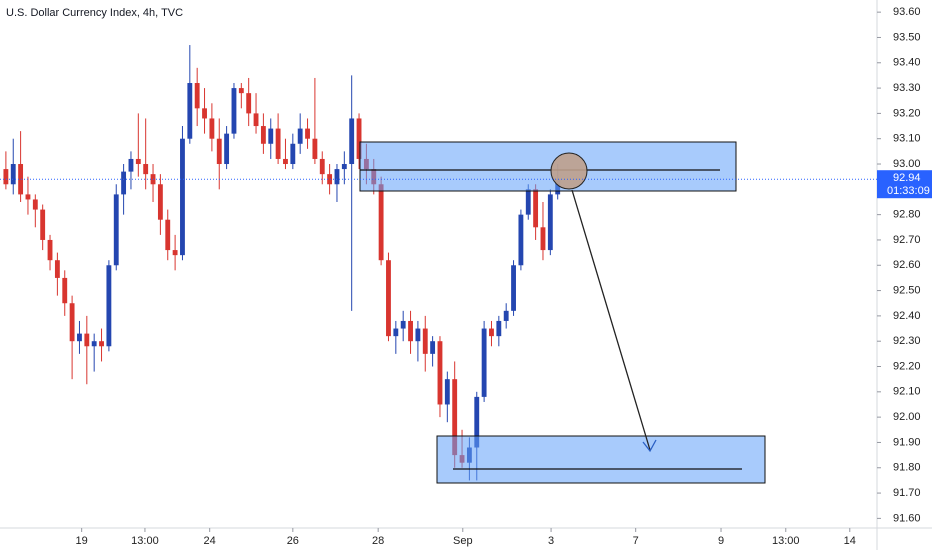  What do you see at coordinates (907, 240) in the screenshot?
I see `y-tick-label: 92.70` at bounding box center [907, 240].